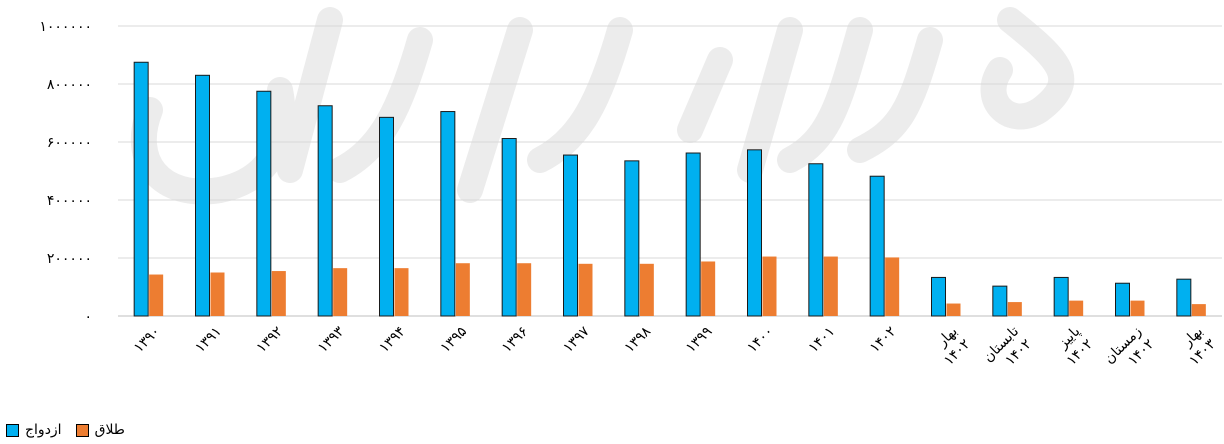 The width and height of the screenshot is (1224, 444). Describe the element at coordinates (699, 340) in the screenshot. I see `x-tick-label: ۱۳۹۹` at that location.